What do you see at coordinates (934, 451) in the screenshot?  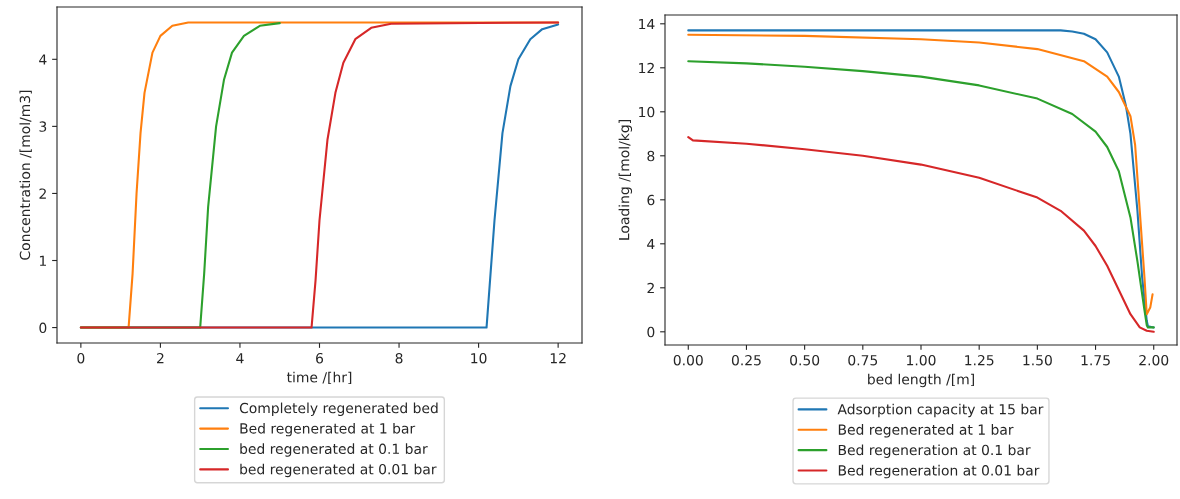 I see `legend-label: Bed regeneration at 0.1 bar` at bounding box center [934, 451].